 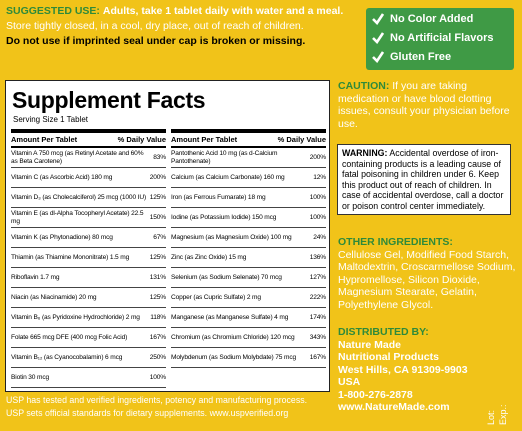 What do you see at coordinates (248, 258) in the screenshot?
I see `fact-row: Zinc (as Zinc Oxide) 15 mg 136%` at bounding box center [248, 258].